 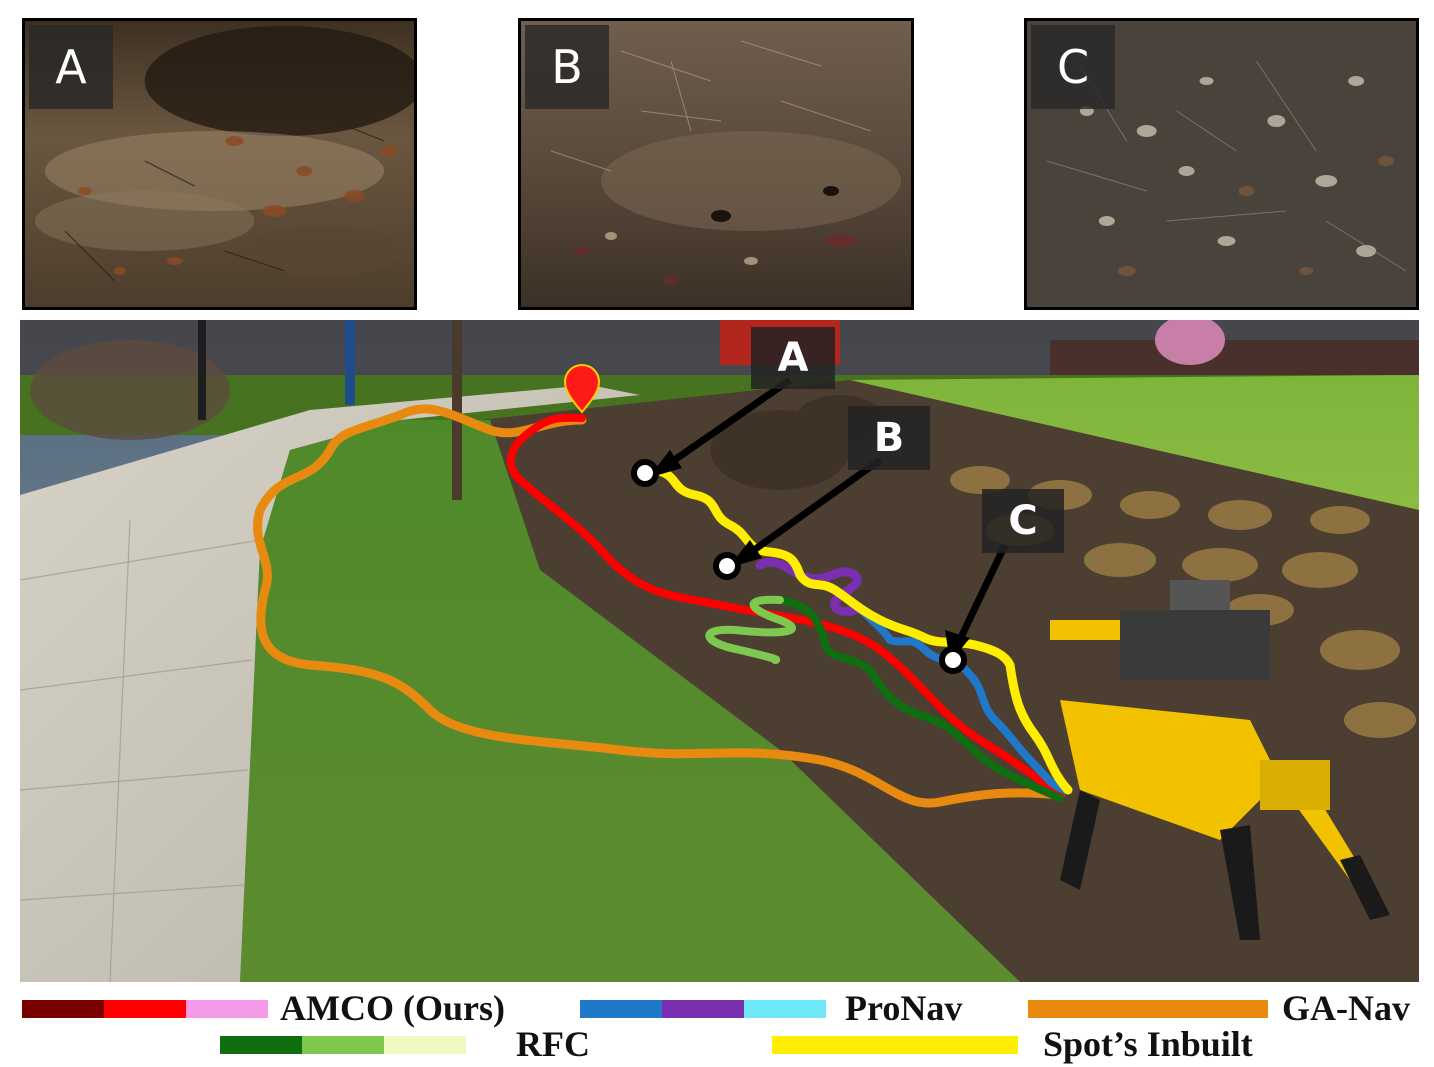 I want to click on legend-swatch-ganav, so click(x=1148, y=1009).